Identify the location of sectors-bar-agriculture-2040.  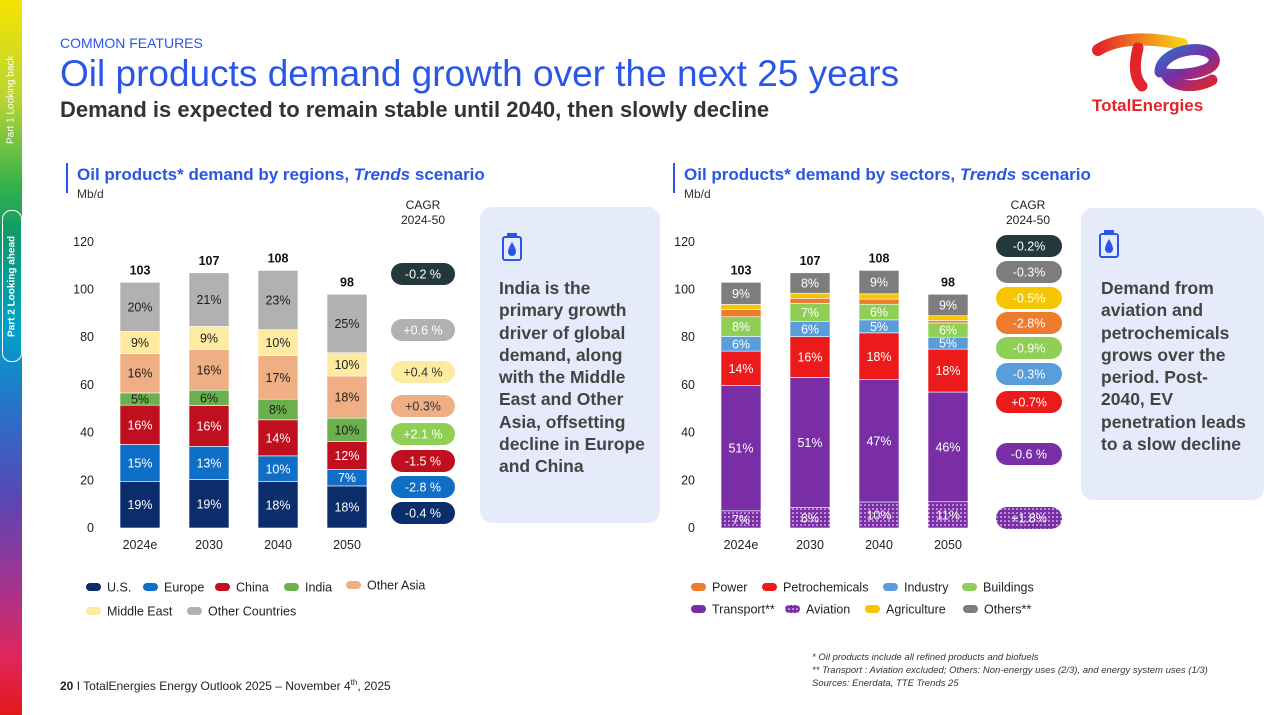
(879, 296).